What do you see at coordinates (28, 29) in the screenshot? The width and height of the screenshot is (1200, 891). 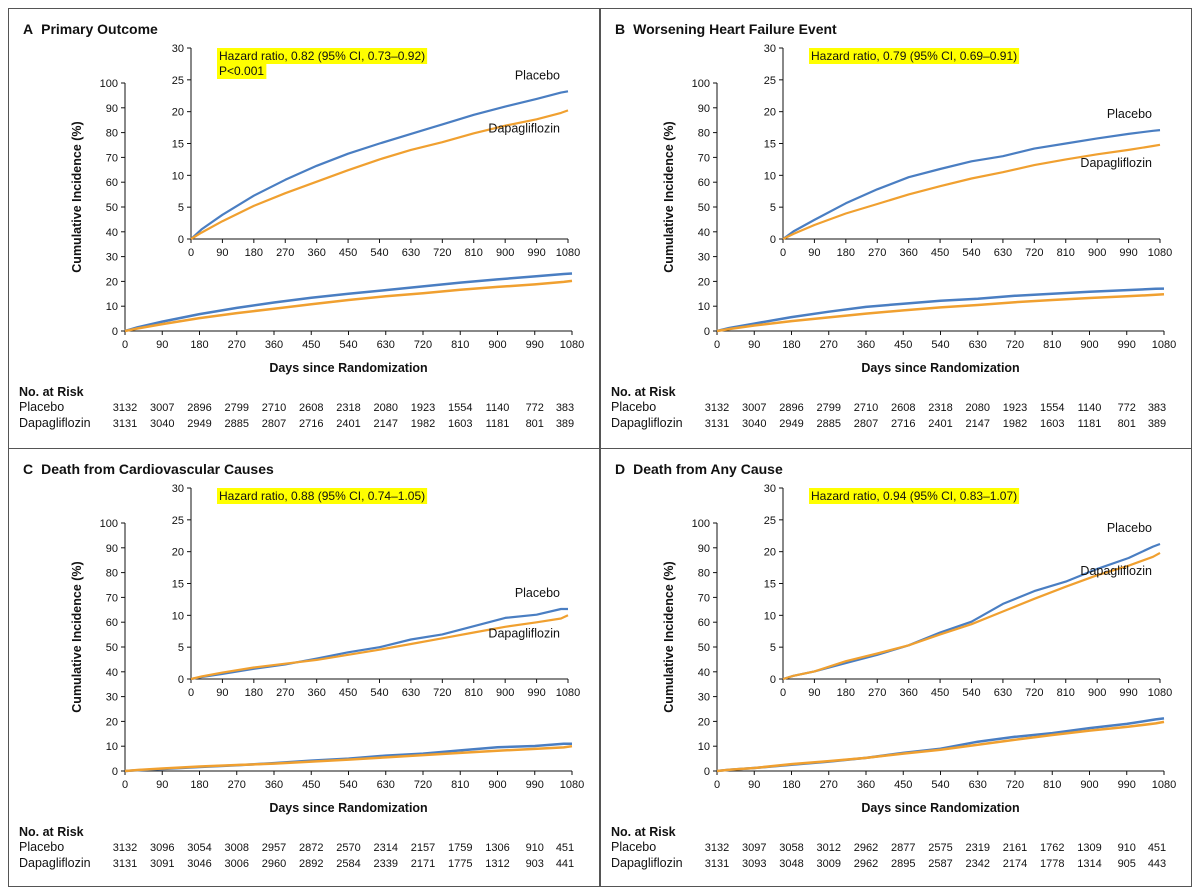 I see `panel-letter: A` at bounding box center [28, 29].